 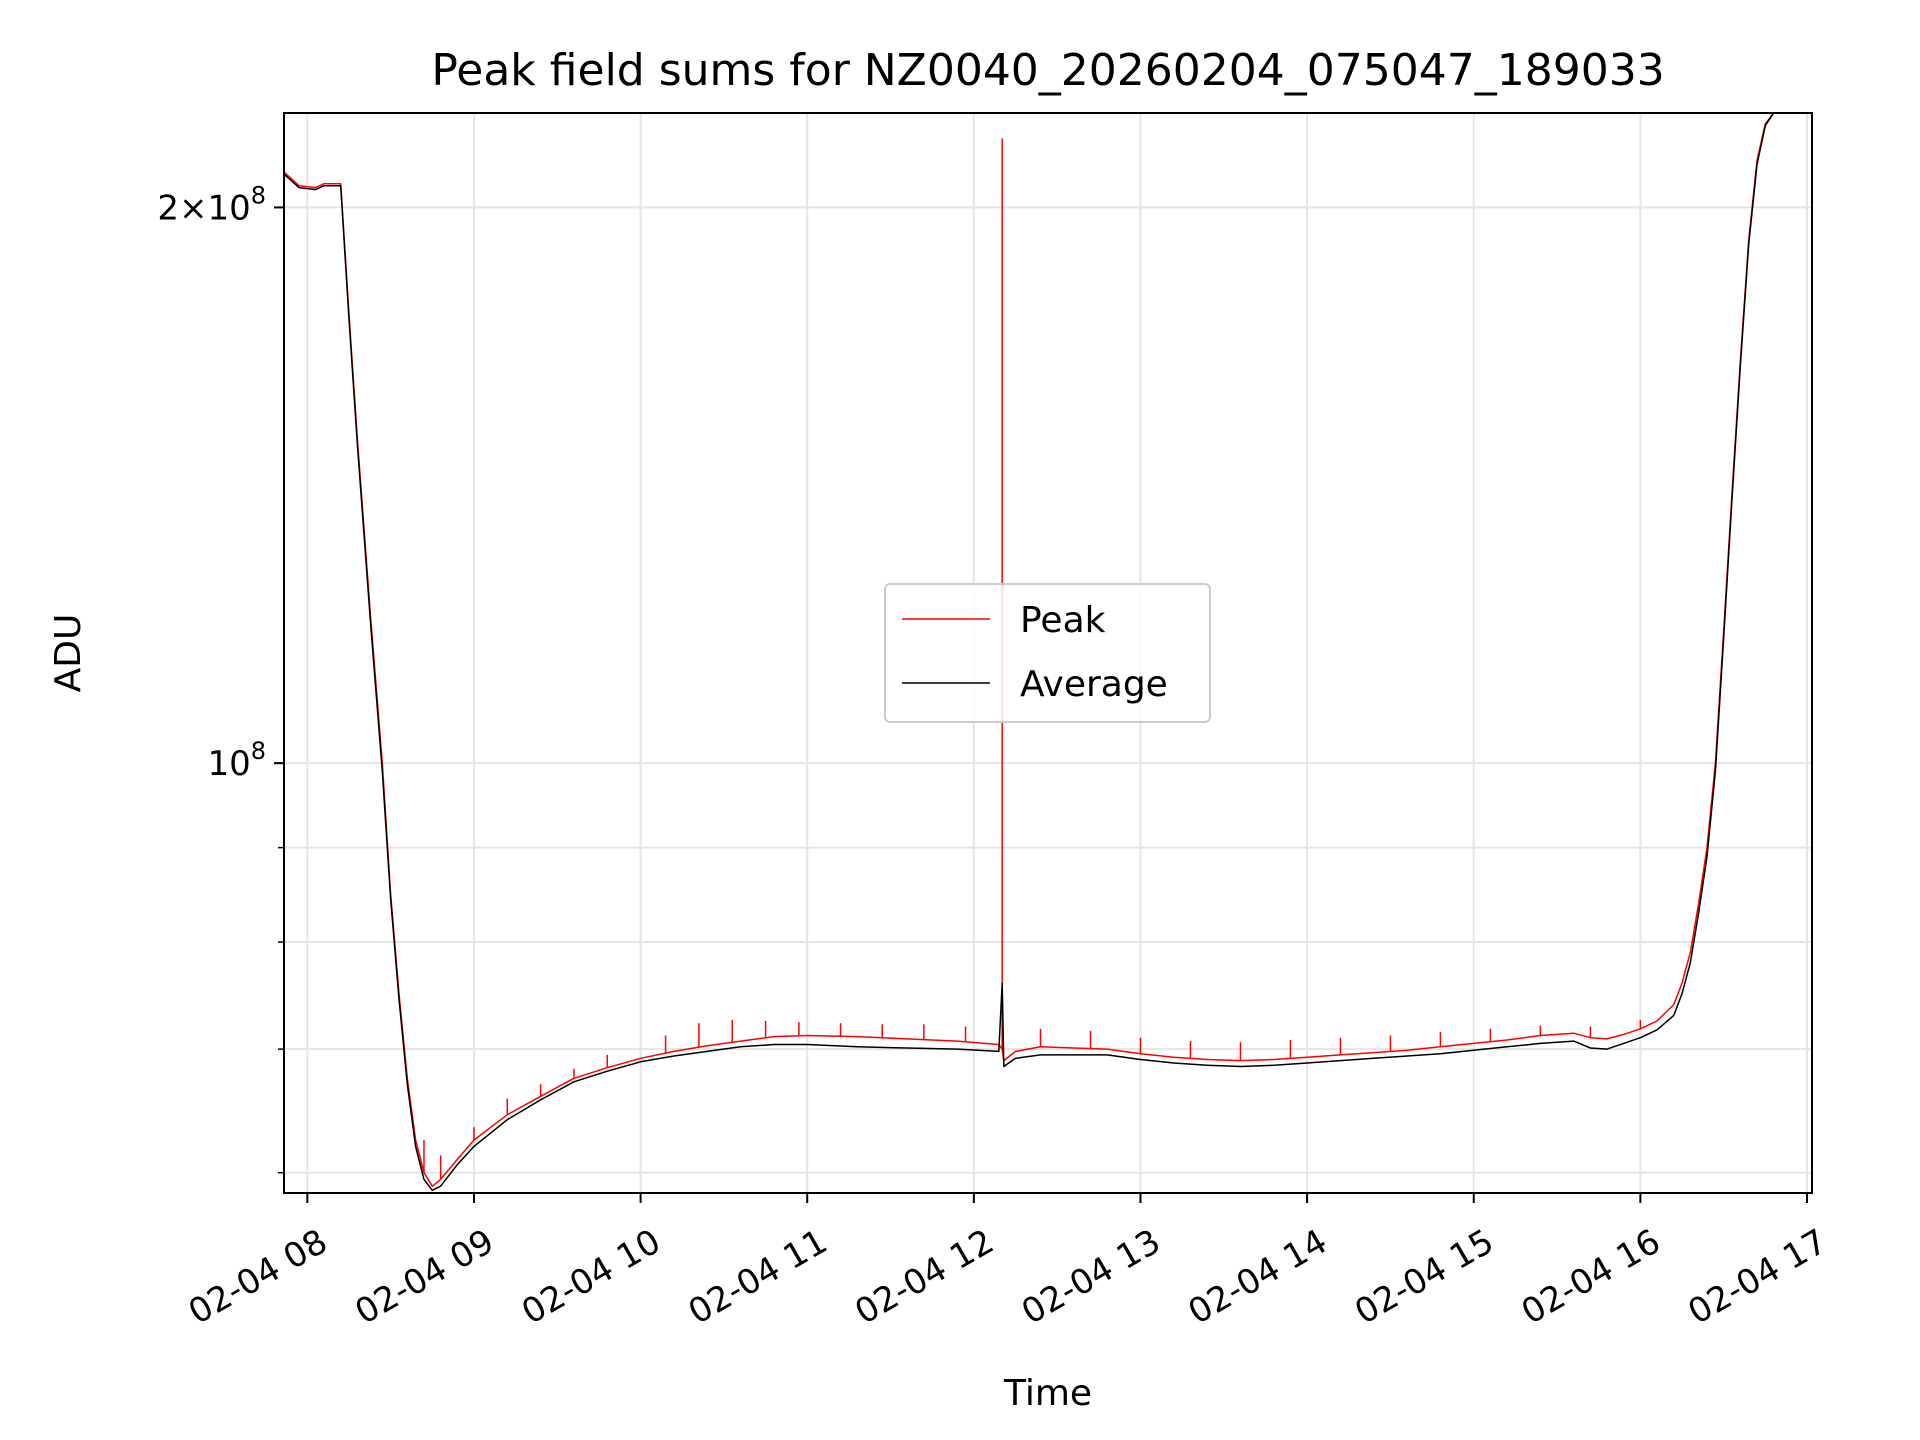 I want to click on y-tick-label: 108, so click(x=236, y=760).